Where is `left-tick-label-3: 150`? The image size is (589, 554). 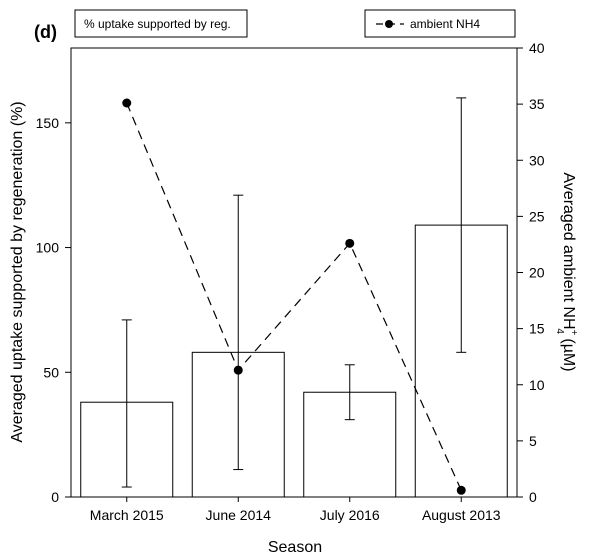
left-tick-label-3: 150 is located at coordinates (48, 123).